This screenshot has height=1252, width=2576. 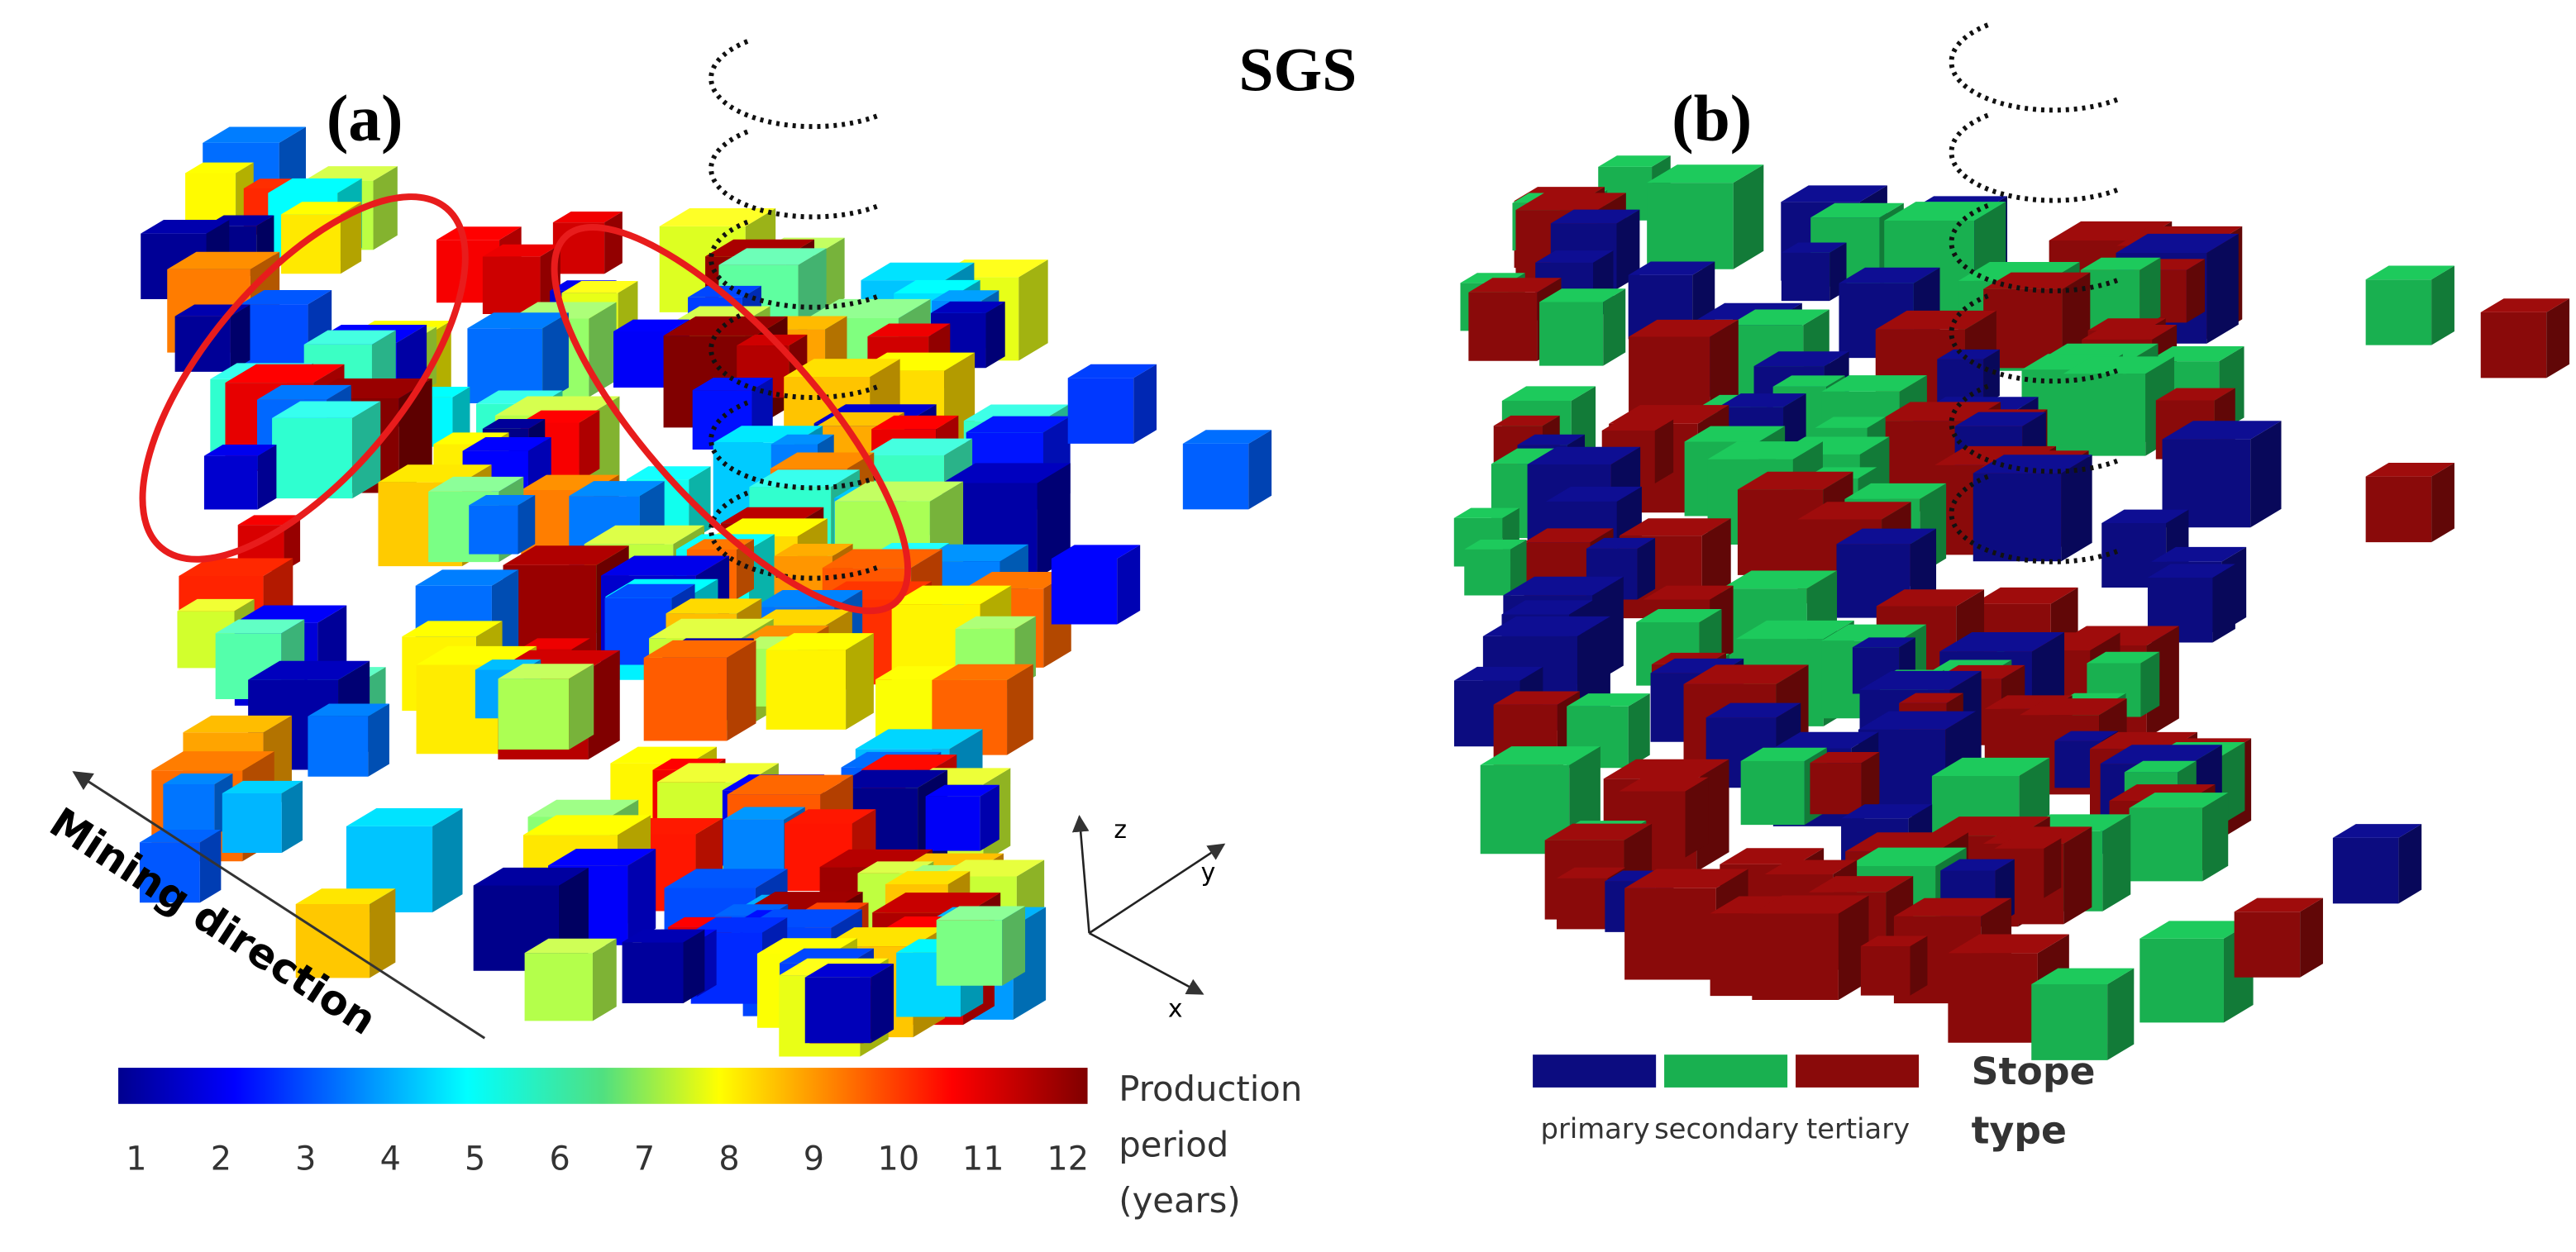 What do you see at coordinates (731, 419) in the screenshot?
I see `highlight-ellipse` at bounding box center [731, 419].